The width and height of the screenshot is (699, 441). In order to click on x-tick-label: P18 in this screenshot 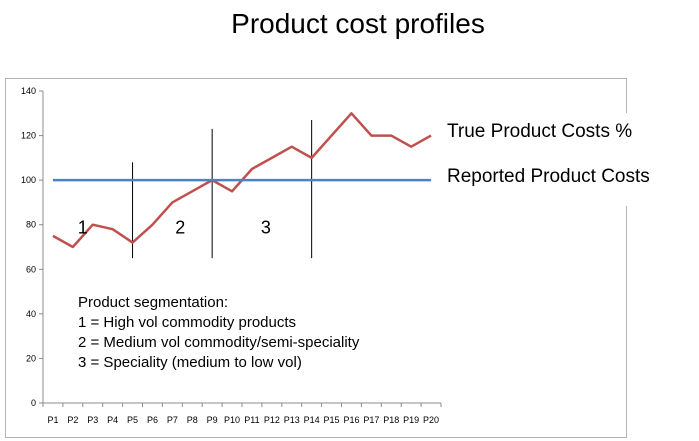, I will do `click(391, 420)`.